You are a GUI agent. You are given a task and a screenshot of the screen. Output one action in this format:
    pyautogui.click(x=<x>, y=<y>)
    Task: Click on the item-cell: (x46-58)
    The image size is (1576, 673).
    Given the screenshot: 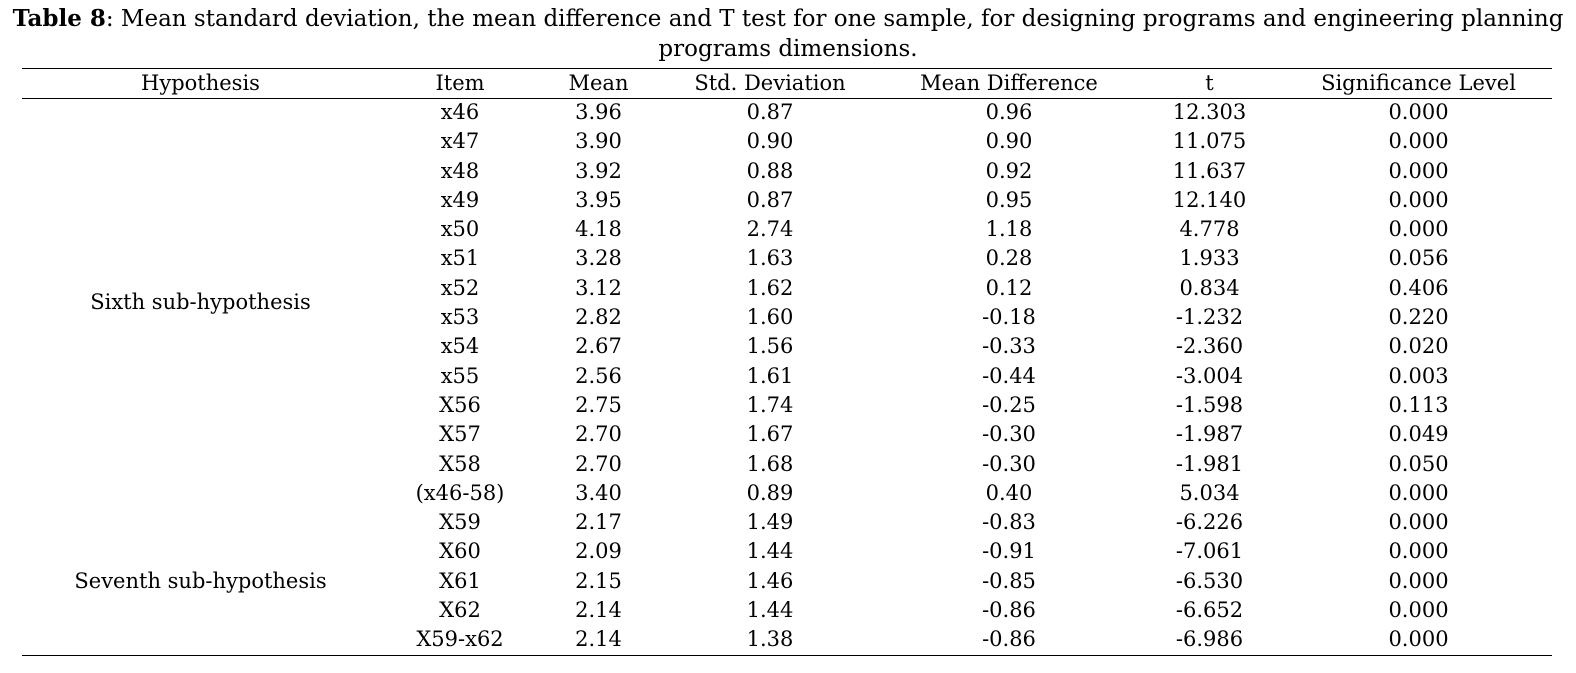 What is the action you would take?
    pyautogui.click(x=460, y=492)
    